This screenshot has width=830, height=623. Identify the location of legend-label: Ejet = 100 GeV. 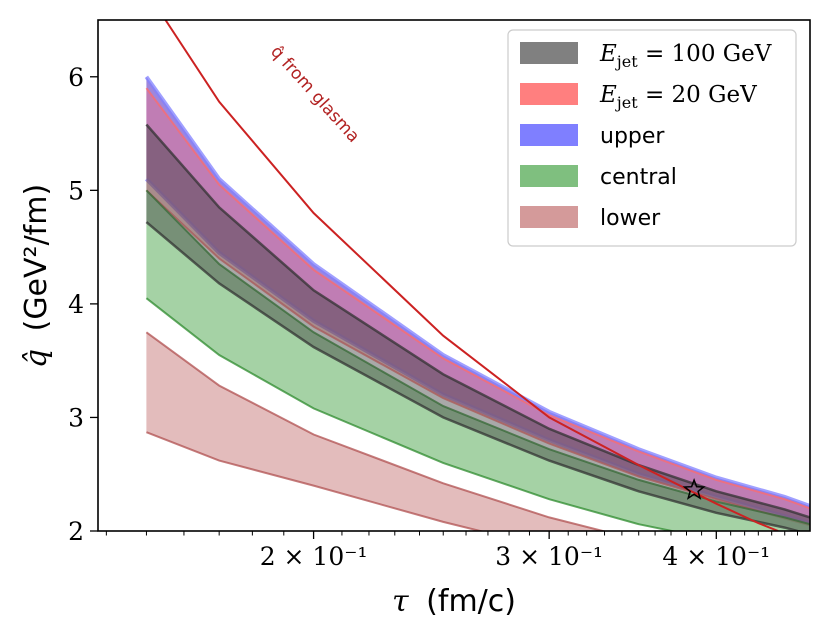
(685, 56).